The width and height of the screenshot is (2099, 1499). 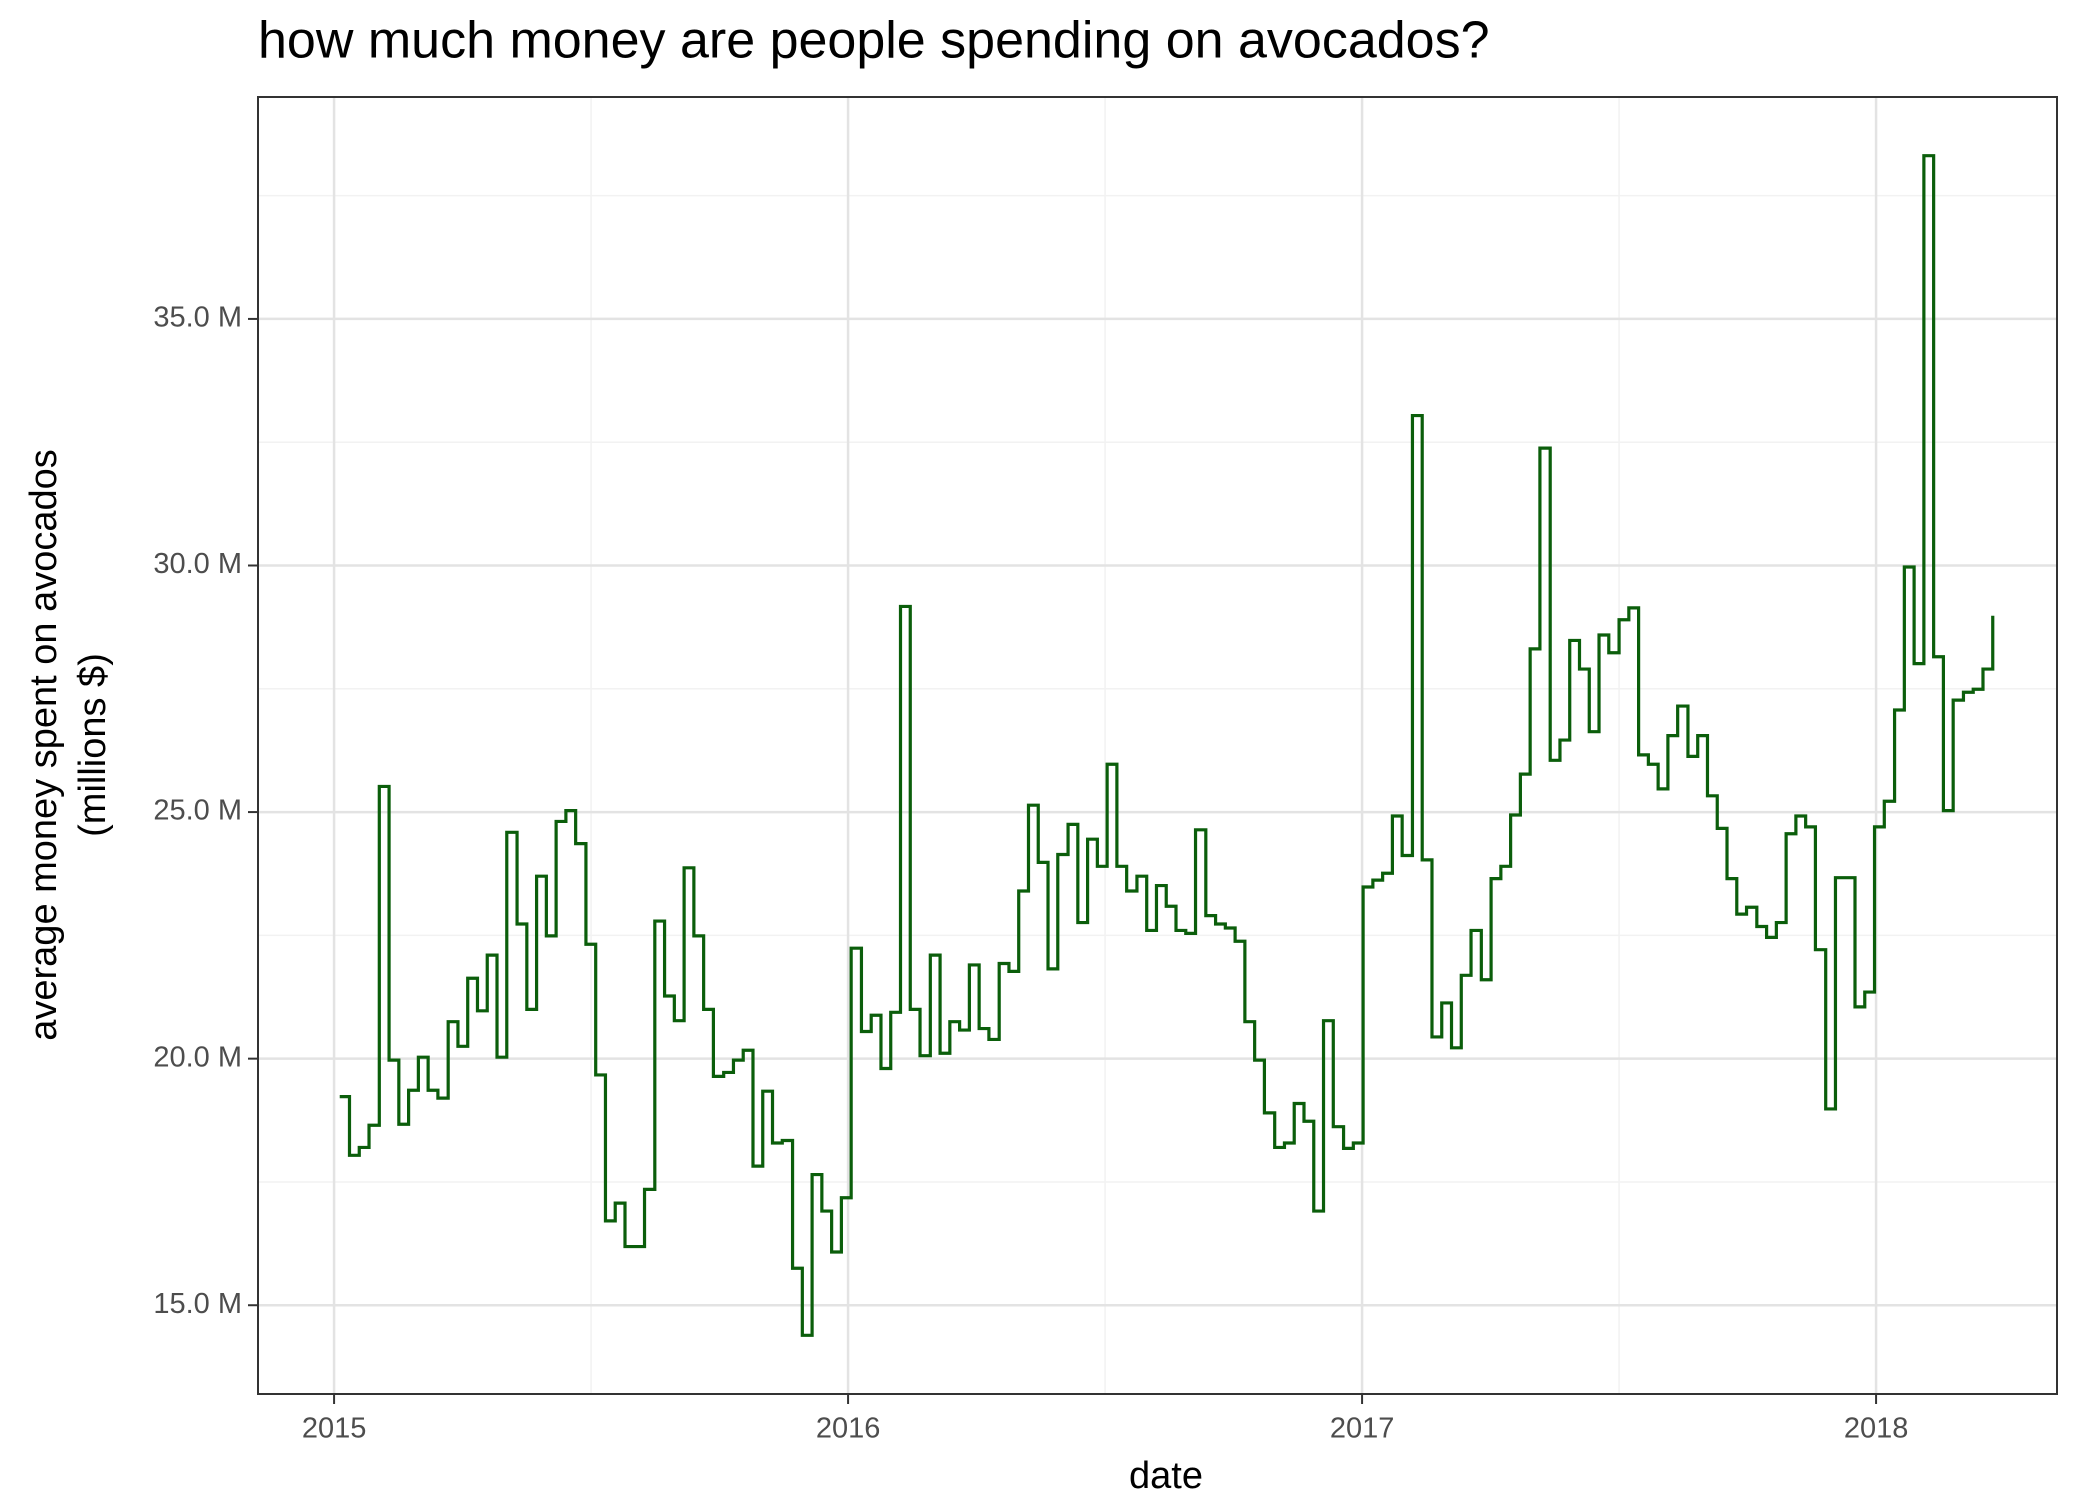 What do you see at coordinates (197, 1304) in the screenshot?
I see `y-tick-label: 15.0 M` at bounding box center [197, 1304].